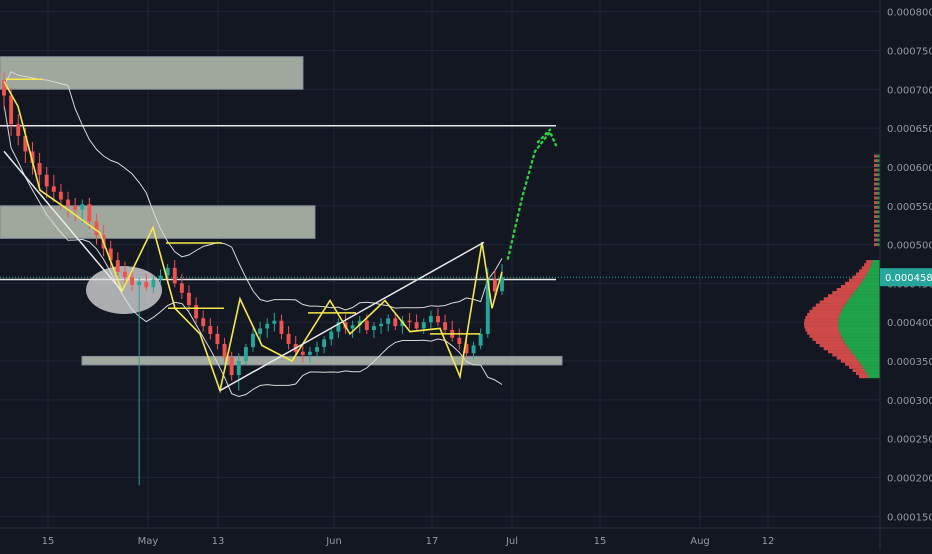  I want to click on x-tick-label: Jun, so click(333, 541).